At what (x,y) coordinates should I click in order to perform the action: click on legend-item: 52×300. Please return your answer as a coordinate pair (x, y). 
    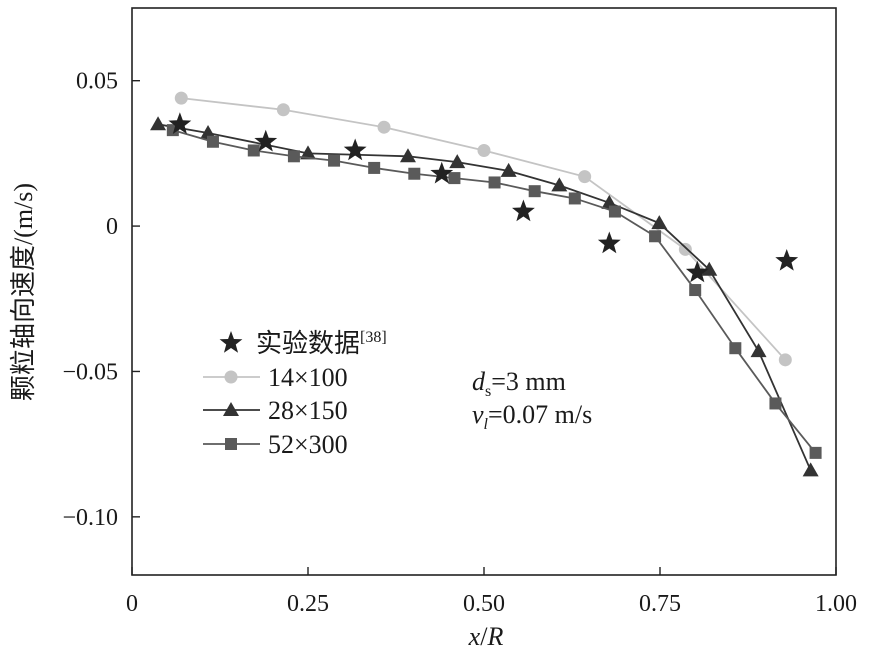
    Looking at the image, I should click on (275, 444).